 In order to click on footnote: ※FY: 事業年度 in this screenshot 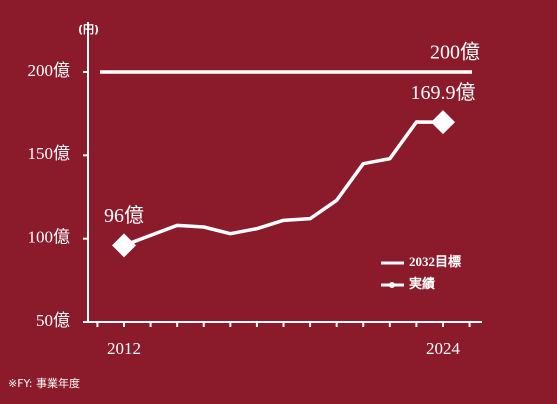, I will do `click(44, 383)`.